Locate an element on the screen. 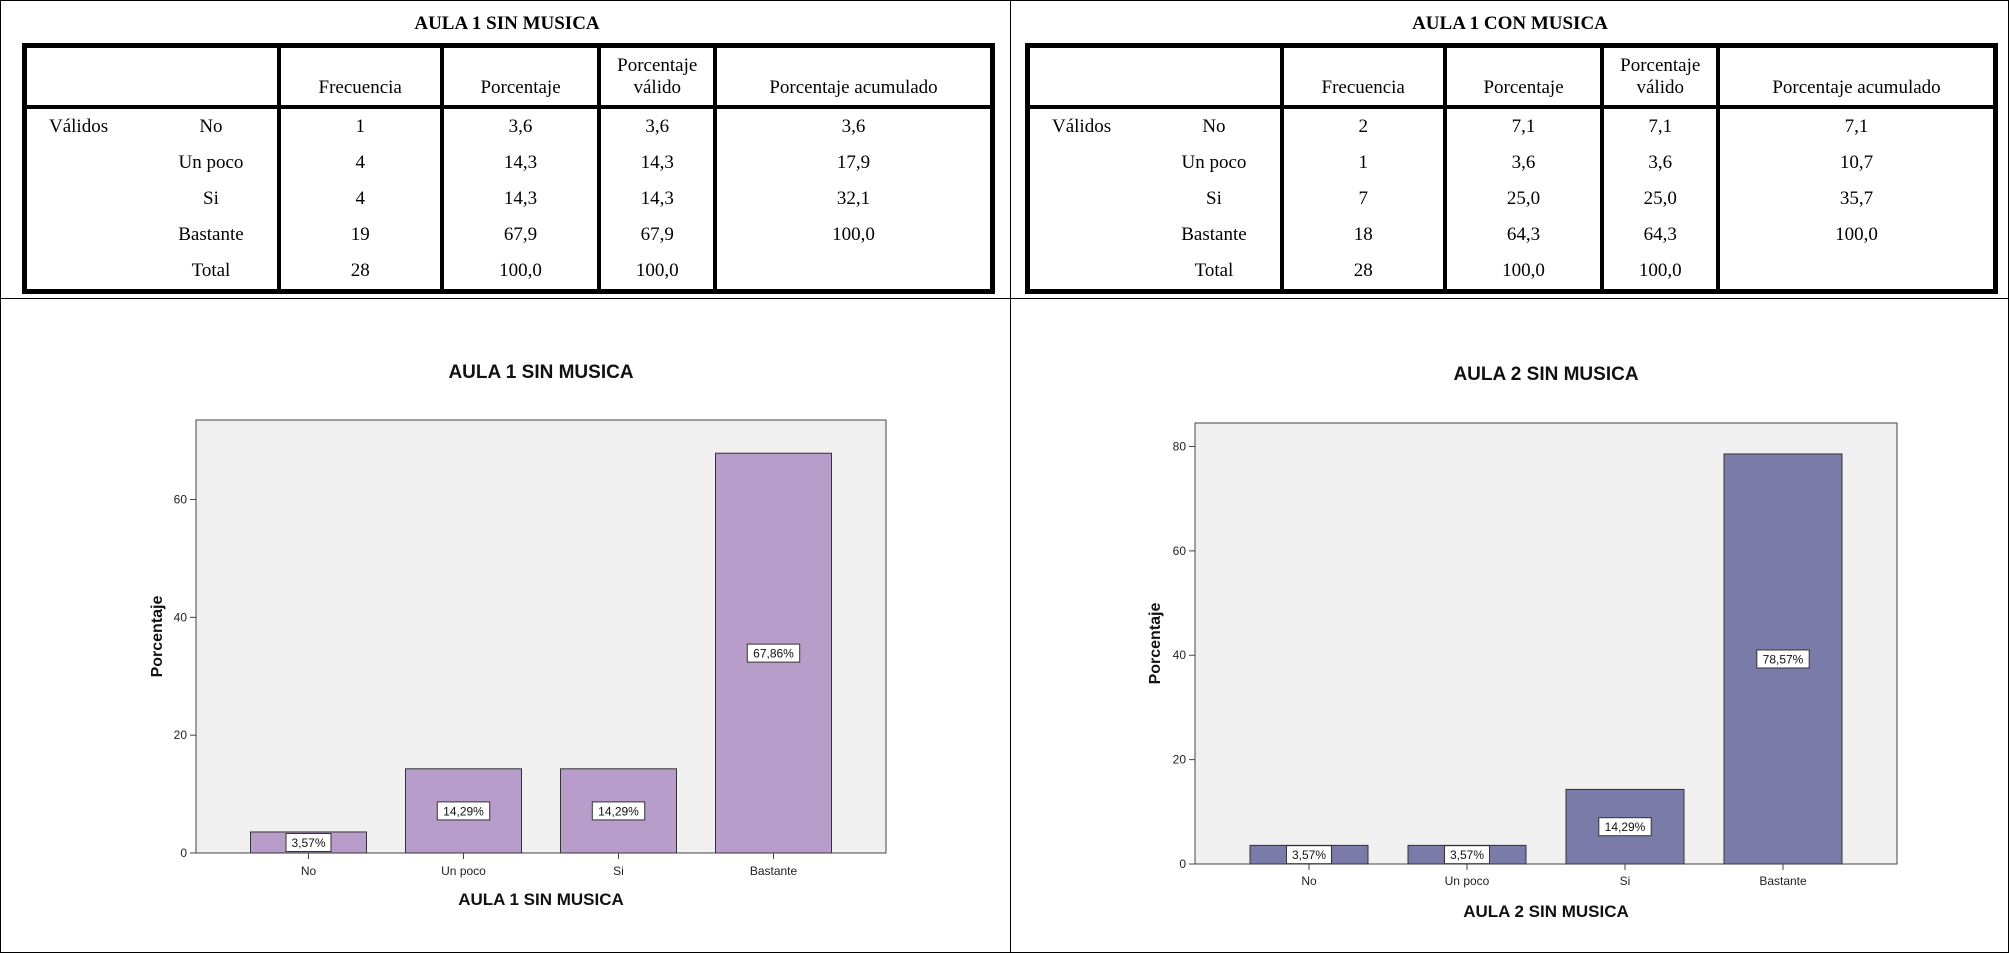 Image resolution: width=2009 pixels, height=953 pixels. table-title-left: AULA 1 SIN MUSICA is located at coordinates (507, 23).